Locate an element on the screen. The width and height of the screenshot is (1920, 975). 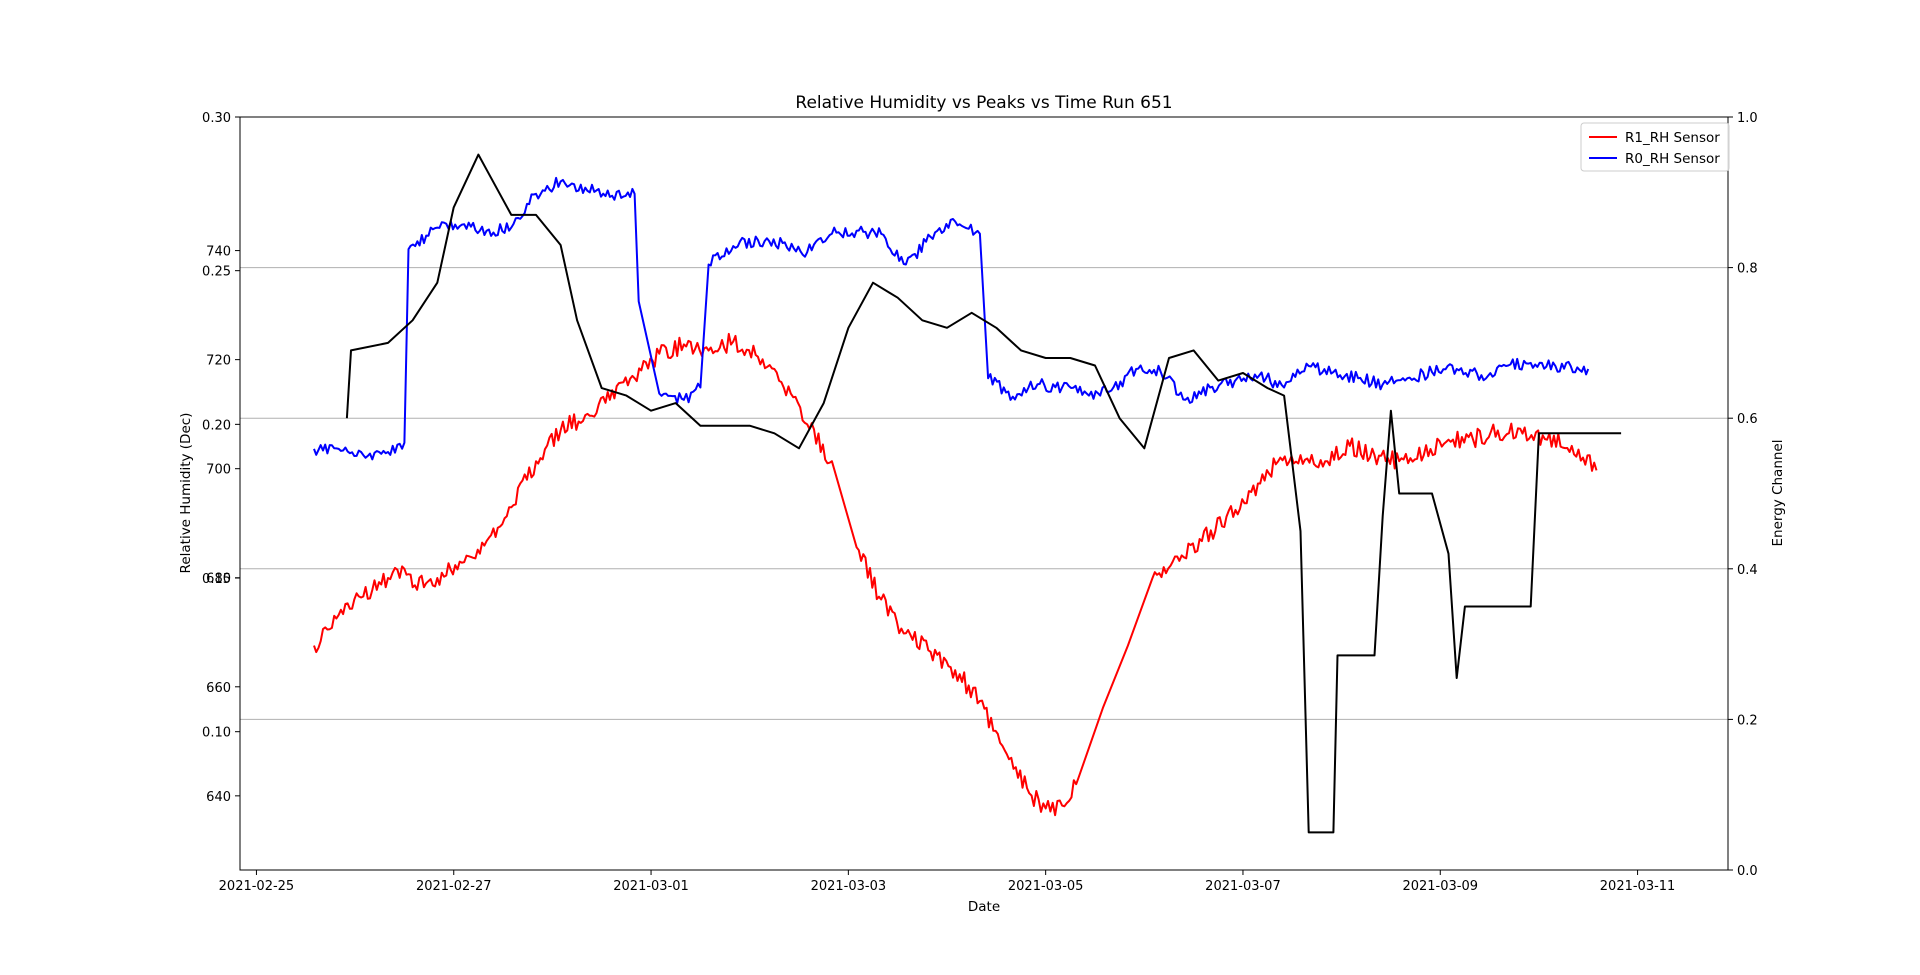
x-tick-label: 2021-03-05 is located at coordinates (1046, 886).